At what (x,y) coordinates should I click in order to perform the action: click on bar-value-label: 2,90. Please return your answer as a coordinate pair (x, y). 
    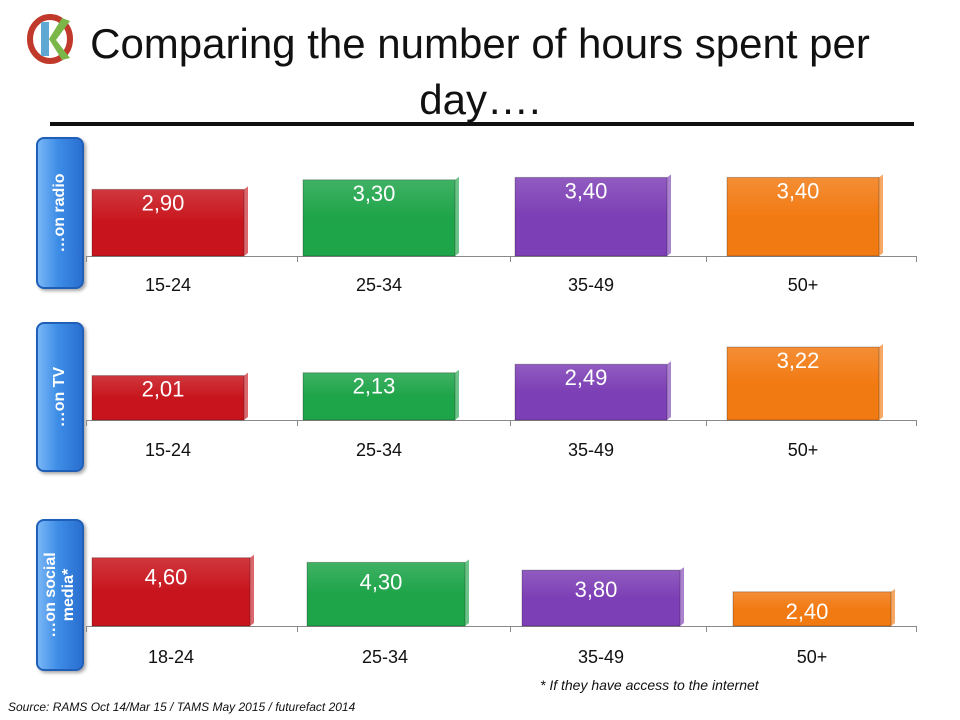
    Looking at the image, I should click on (163, 202).